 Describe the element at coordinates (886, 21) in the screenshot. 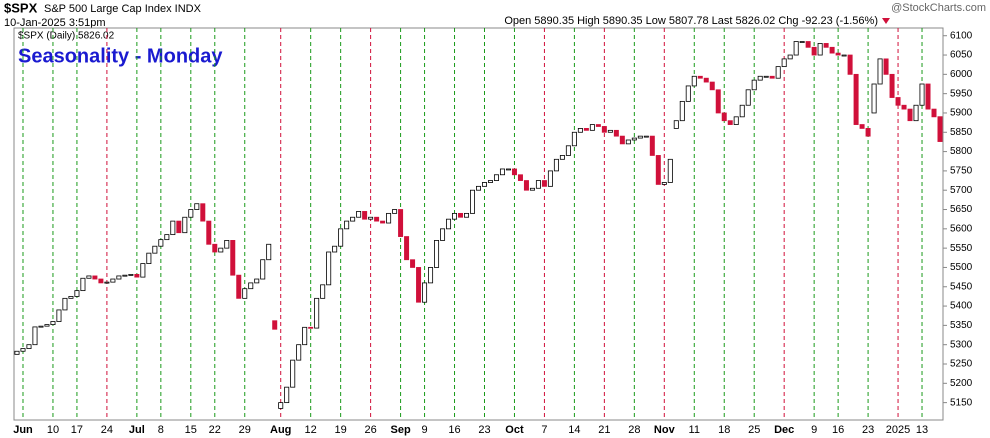

I see `down-arrow` at that location.